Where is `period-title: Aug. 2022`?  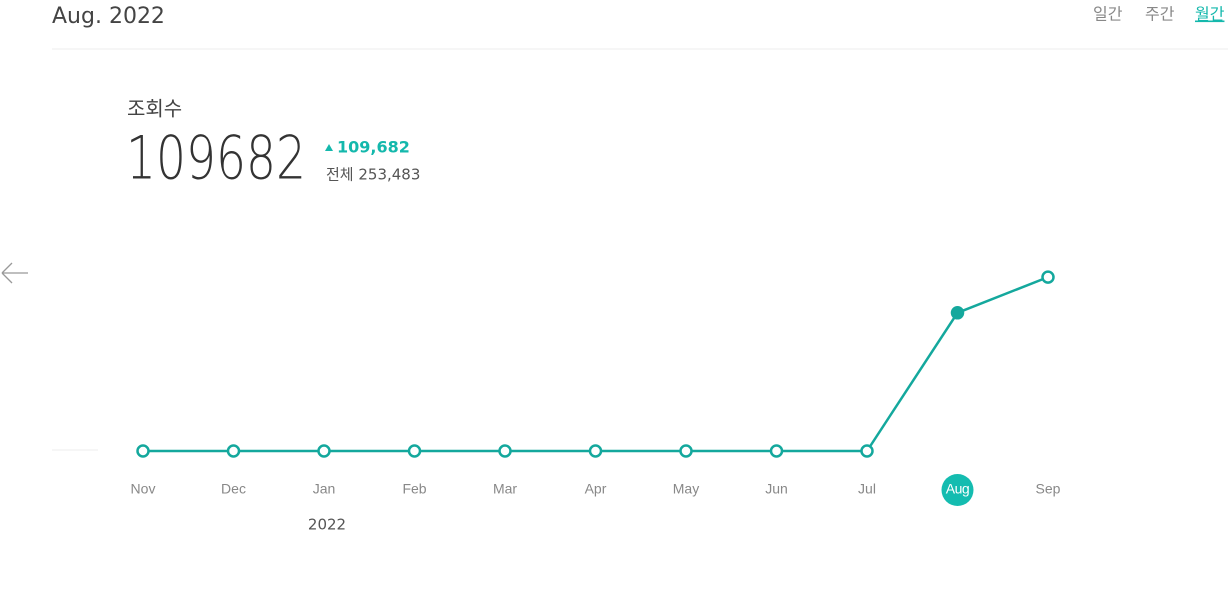 period-title: Aug. 2022 is located at coordinates (108, 16).